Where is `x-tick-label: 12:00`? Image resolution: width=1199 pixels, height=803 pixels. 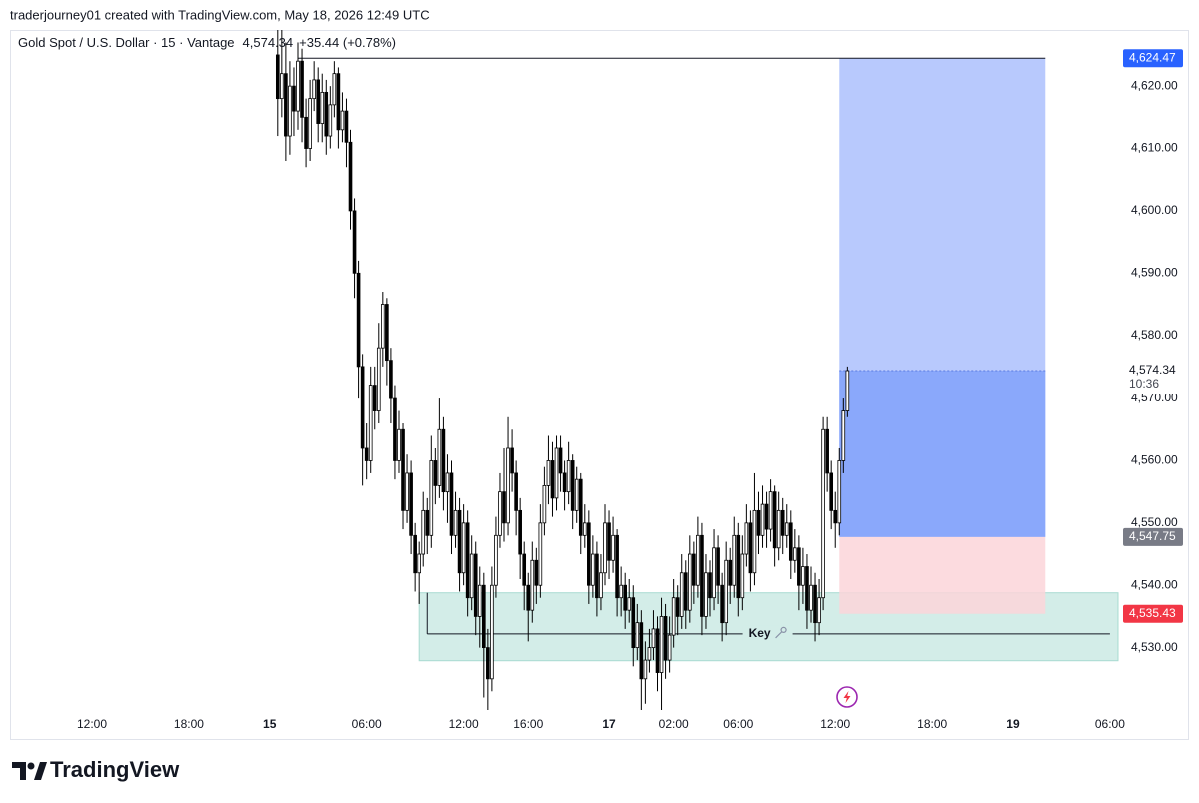 x-tick-label: 12:00 is located at coordinates (464, 724).